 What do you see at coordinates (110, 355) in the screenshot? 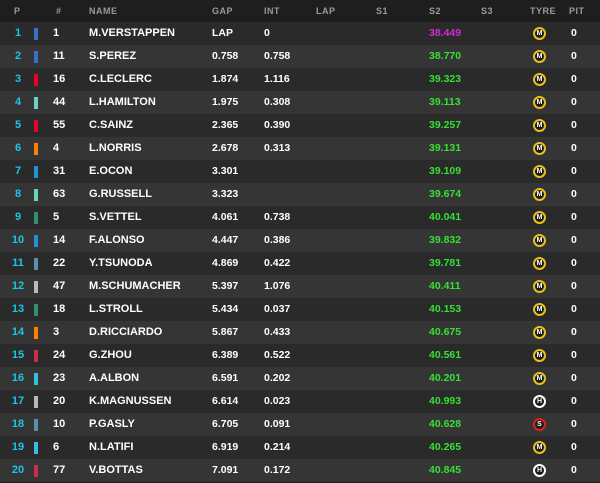
I see `driver-name-cell: G.ZHOU` at bounding box center [110, 355].